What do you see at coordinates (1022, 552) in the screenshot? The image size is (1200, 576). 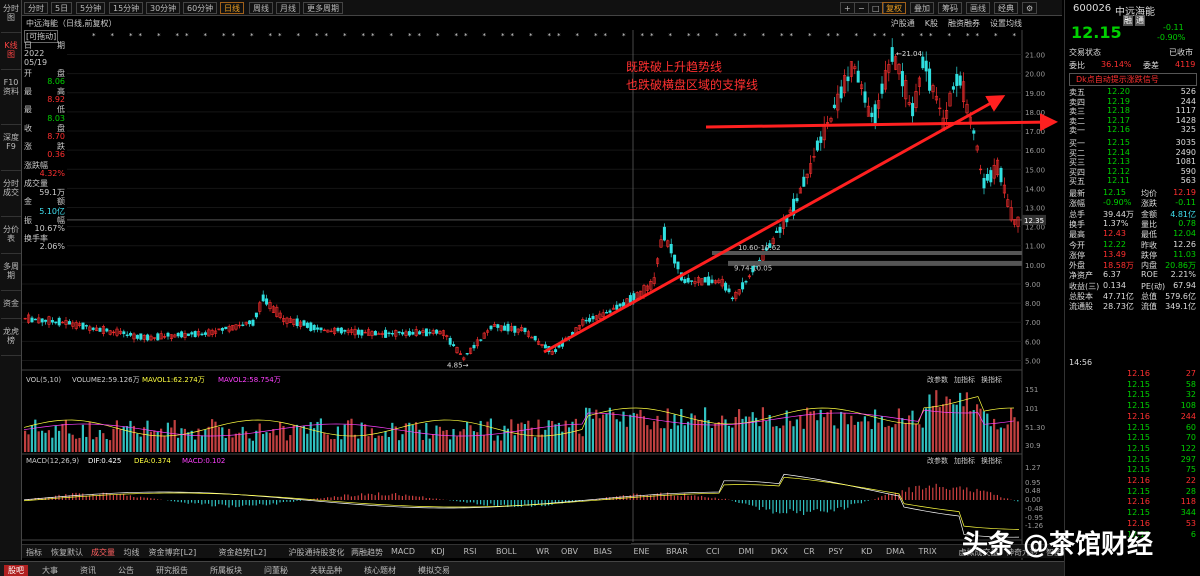 I see `indicator-tab: 神奇九转` at bounding box center [1022, 552].